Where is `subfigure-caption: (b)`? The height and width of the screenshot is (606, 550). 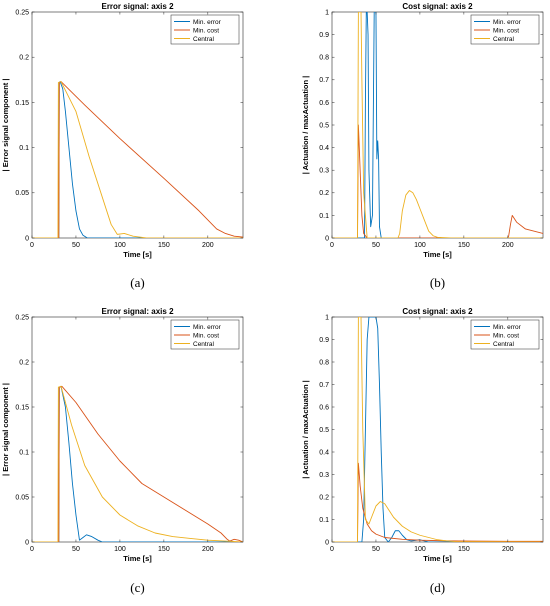 subfigure-caption: (b) is located at coordinates (437, 282).